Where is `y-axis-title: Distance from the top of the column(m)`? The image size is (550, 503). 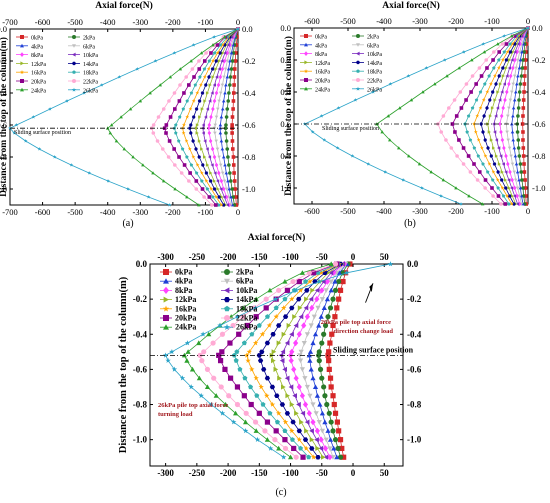 y-axis-title: Distance from the top of the column(m) is located at coordinates (288, 116).